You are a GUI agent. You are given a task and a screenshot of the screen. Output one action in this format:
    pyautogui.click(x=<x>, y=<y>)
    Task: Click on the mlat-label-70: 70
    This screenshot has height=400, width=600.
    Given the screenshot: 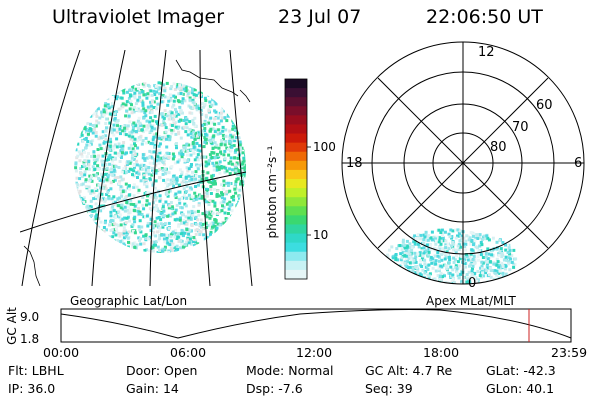 What is the action you would take?
    pyautogui.click(x=520, y=127)
    